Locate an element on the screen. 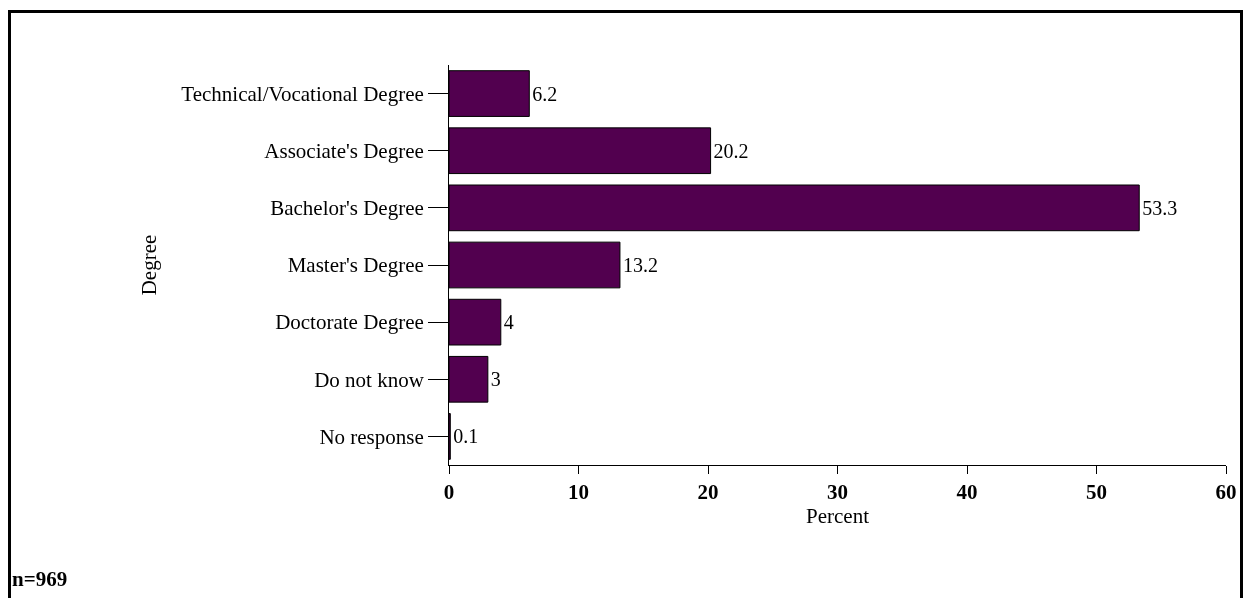 This screenshot has height=598, width=1252. y-tick-label: Bachelor's Degree is located at coordinates (347, 208).